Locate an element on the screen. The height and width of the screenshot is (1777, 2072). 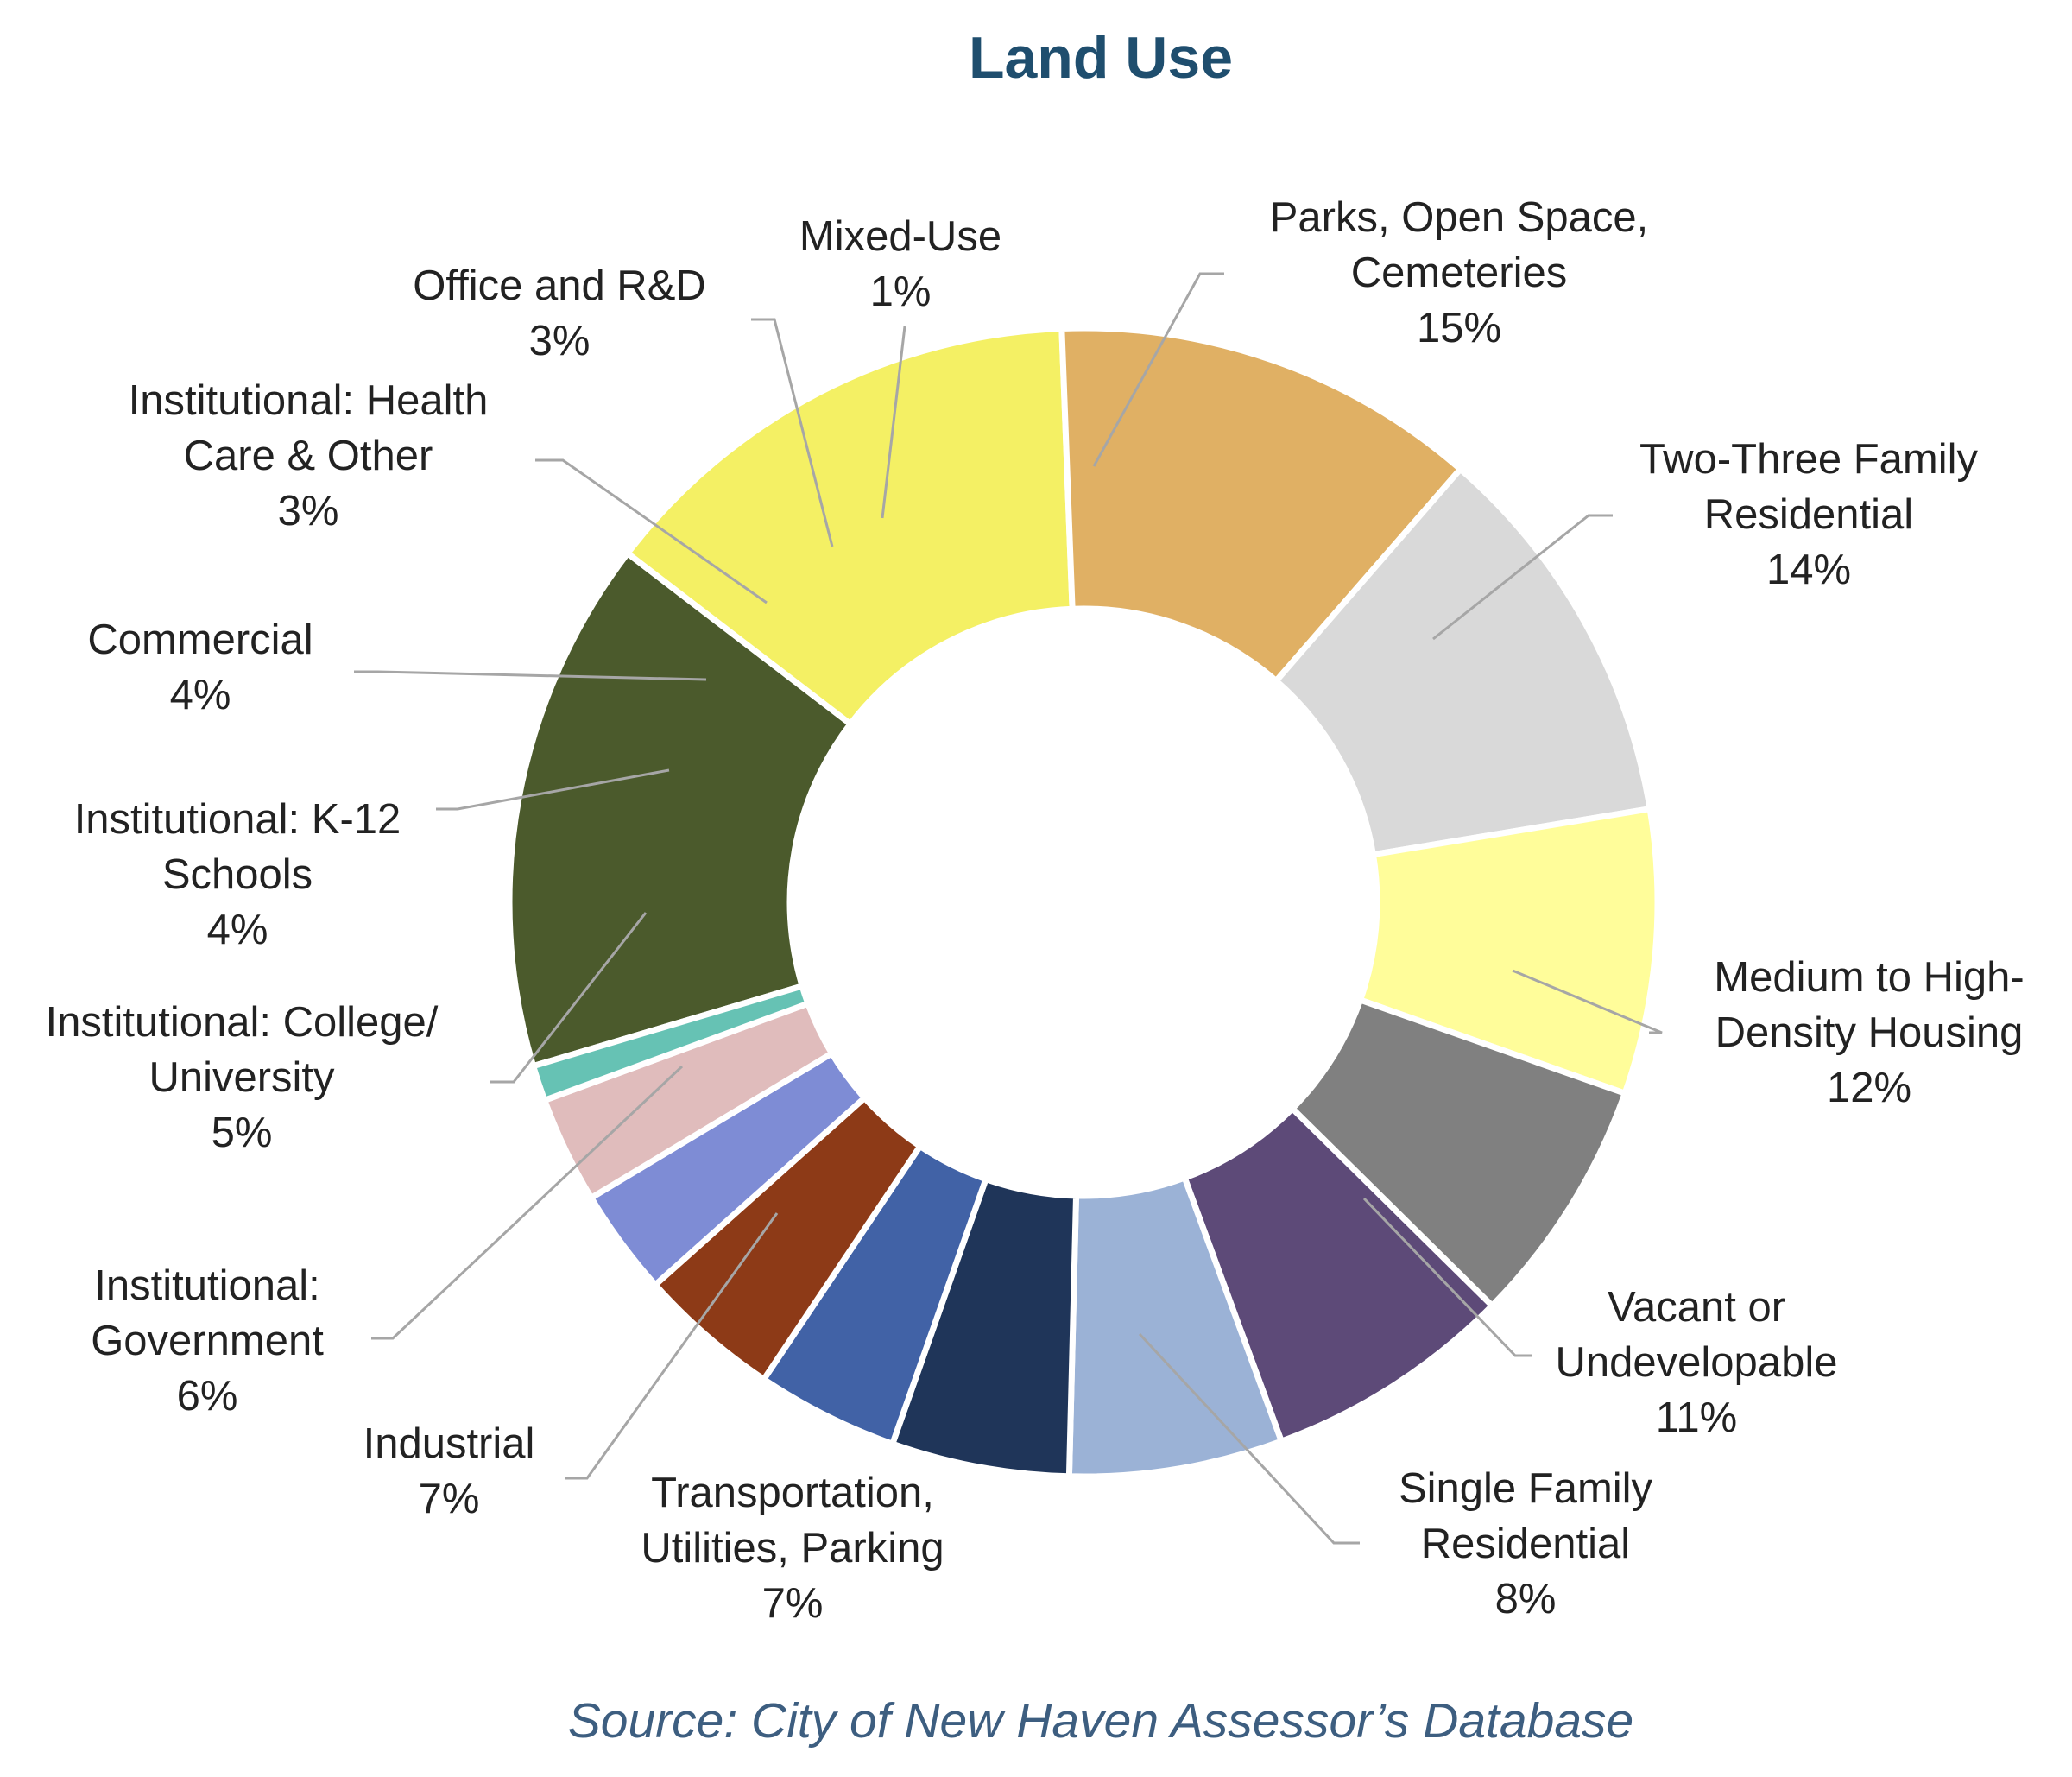
slice-label-5: Transportation, Utilities, Parking 7% is located at coordinates (792, 1548).